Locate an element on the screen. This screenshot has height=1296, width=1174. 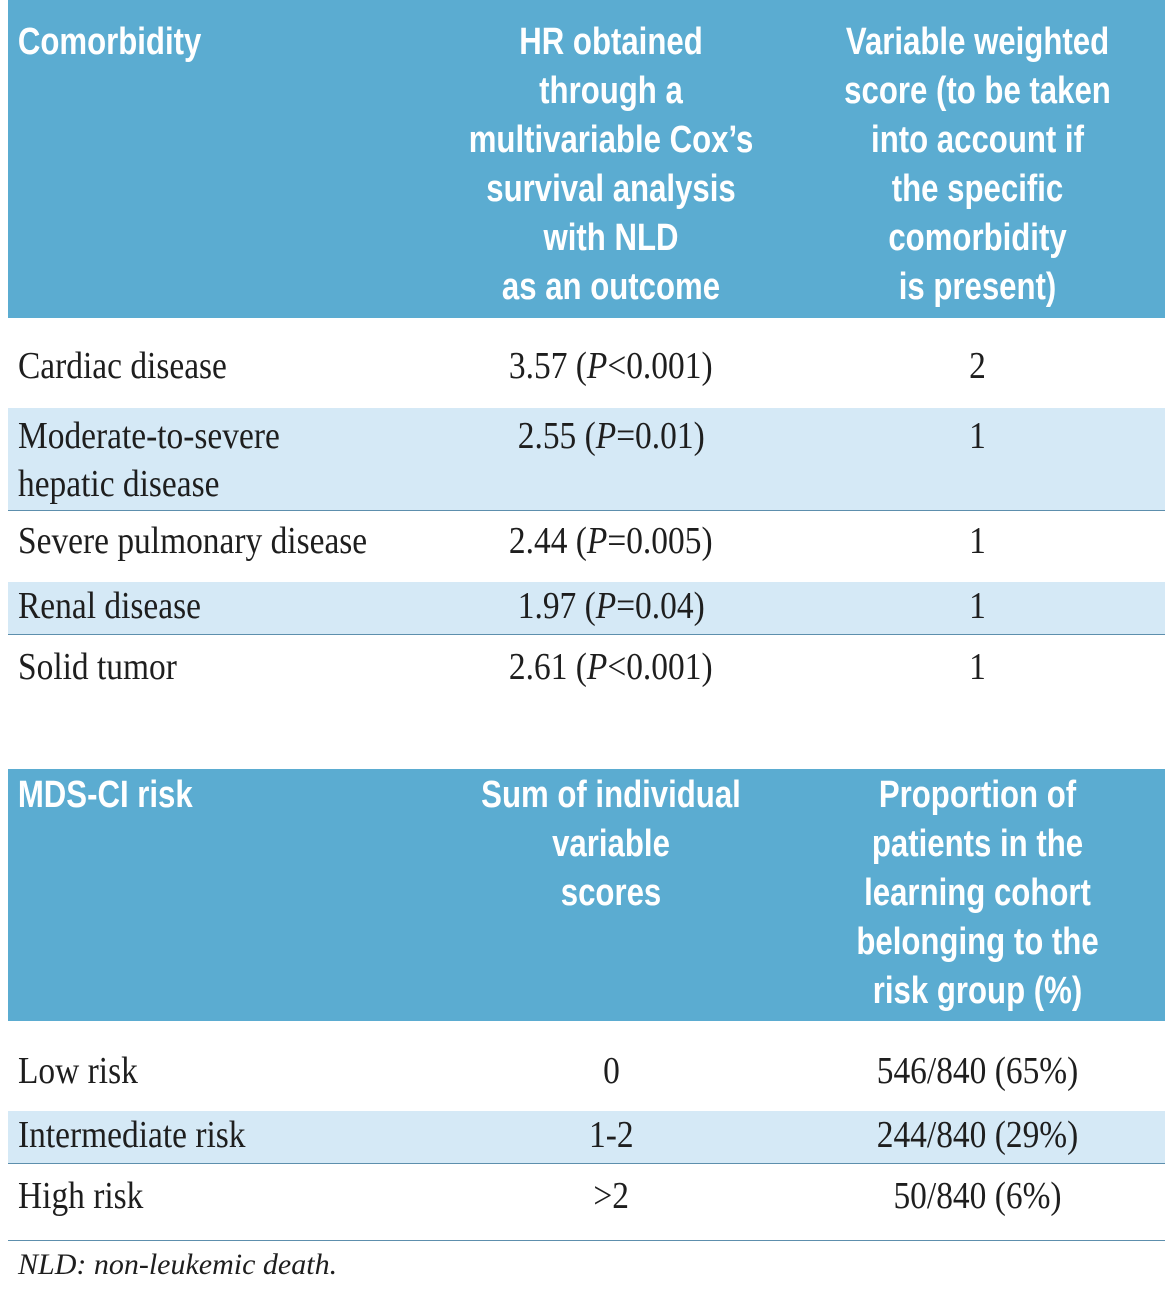
row-hr-value: 2.55 (P=0.01) is located at coordinates (611, 436).